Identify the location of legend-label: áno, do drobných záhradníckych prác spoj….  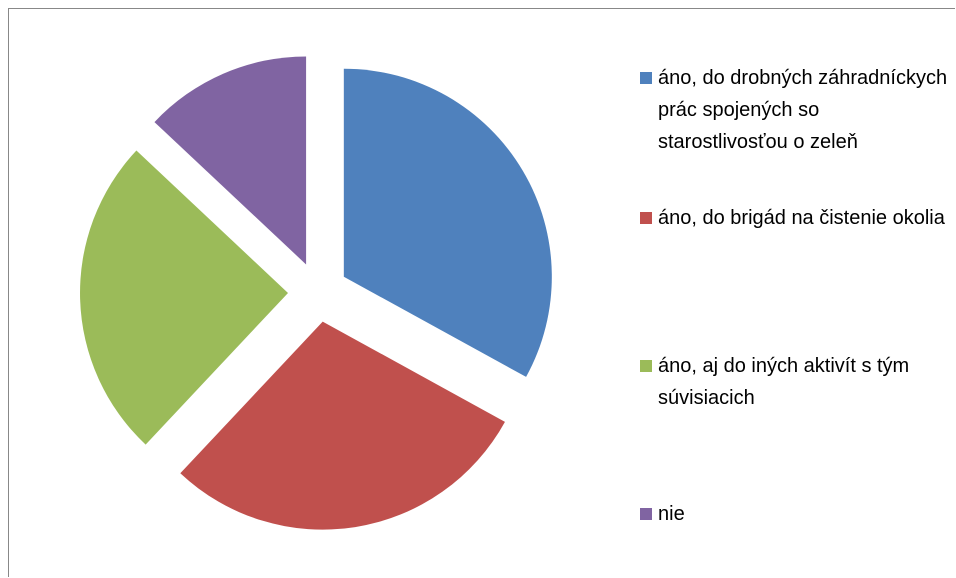
(803, 110).